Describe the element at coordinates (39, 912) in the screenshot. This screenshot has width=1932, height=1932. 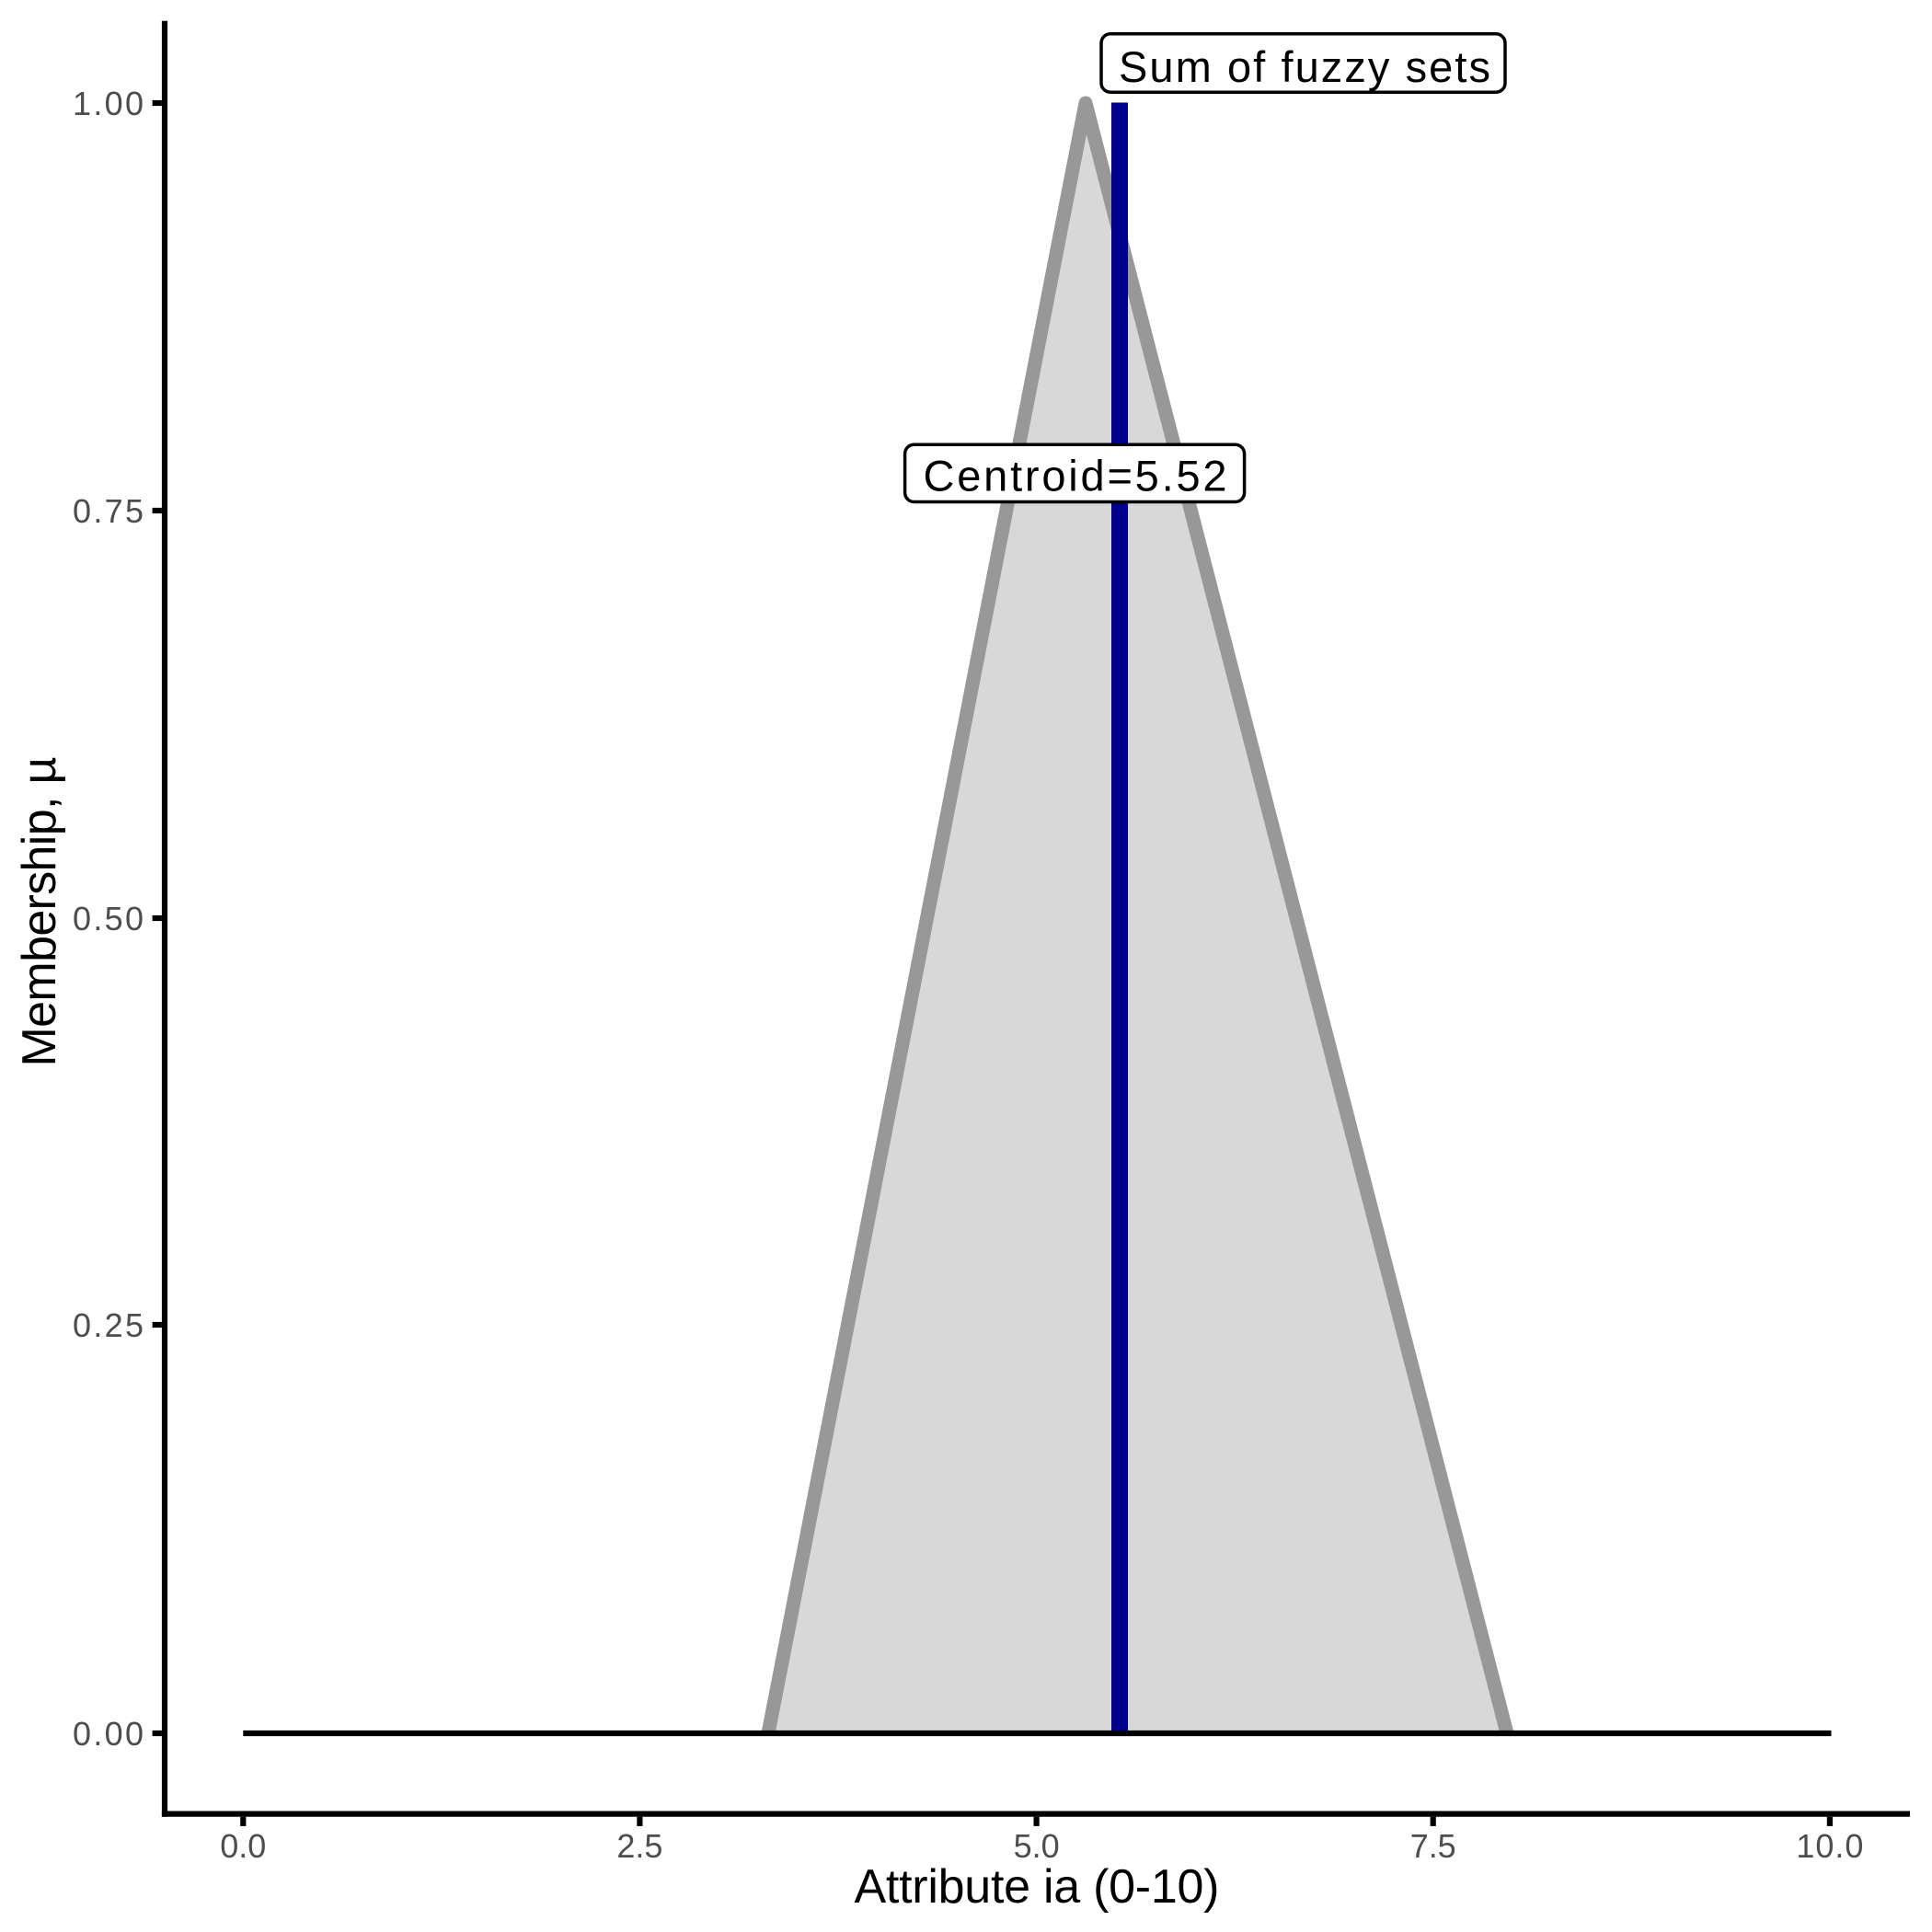
I see `svg-text: Membership, µ` at that location.